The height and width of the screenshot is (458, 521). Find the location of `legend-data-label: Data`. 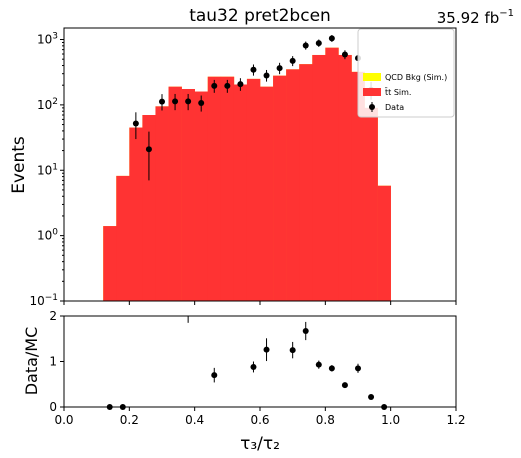

legend-data-label: Data is located at coordinates (394, 107).